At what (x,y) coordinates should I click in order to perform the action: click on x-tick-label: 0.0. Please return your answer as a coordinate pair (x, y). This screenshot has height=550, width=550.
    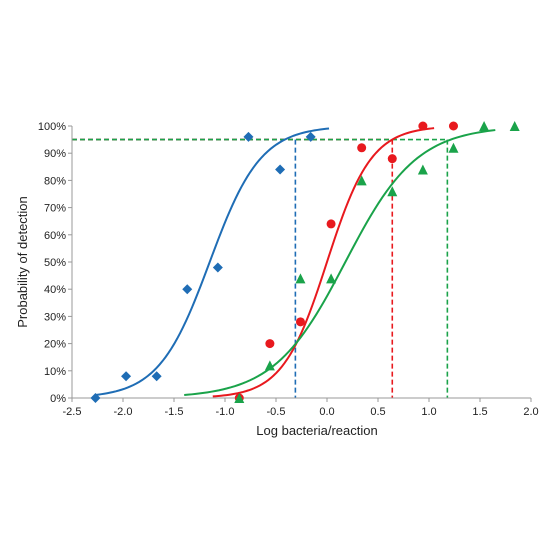
    Looking at the image, I should click on (326, 412).